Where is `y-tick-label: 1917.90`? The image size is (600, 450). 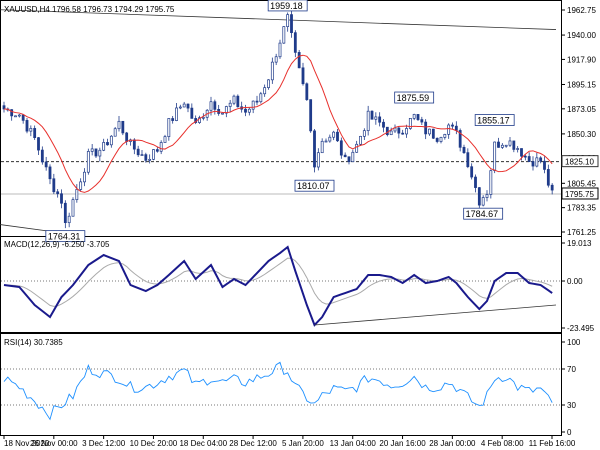 y-tick-label: 1917.90 is located at coordinates (581, 59).